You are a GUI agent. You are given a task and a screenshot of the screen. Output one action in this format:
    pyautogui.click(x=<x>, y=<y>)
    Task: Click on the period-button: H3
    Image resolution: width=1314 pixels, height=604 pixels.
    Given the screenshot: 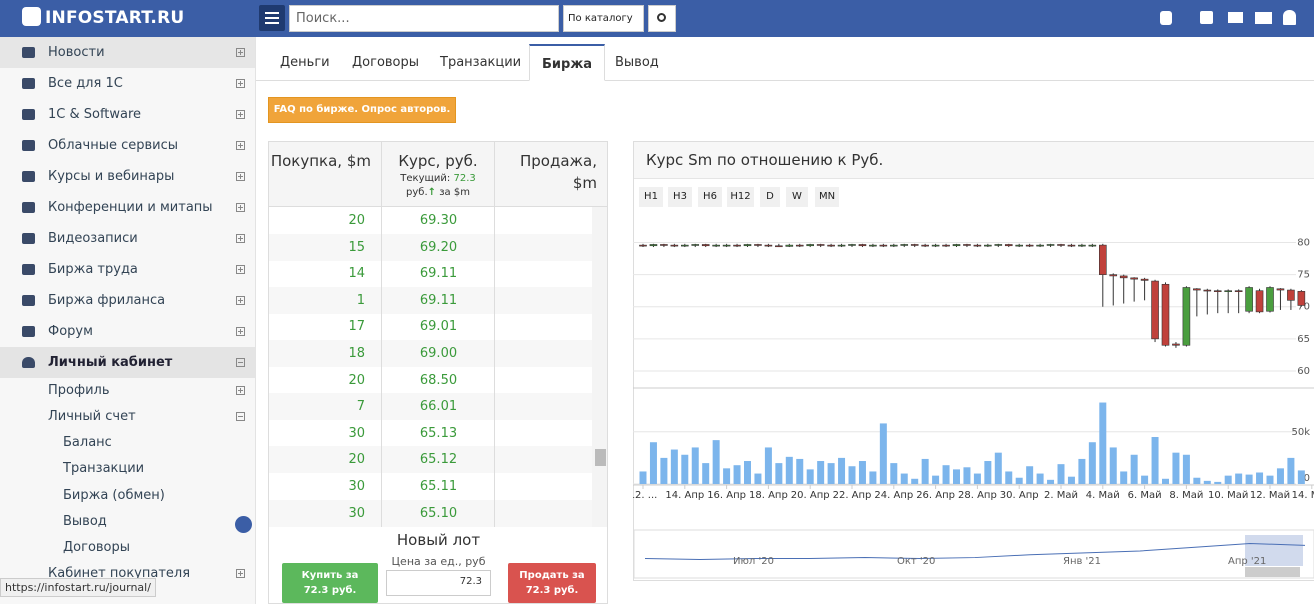 What is the action you would take?
    pyautogui.click(x=680, y=197)
    